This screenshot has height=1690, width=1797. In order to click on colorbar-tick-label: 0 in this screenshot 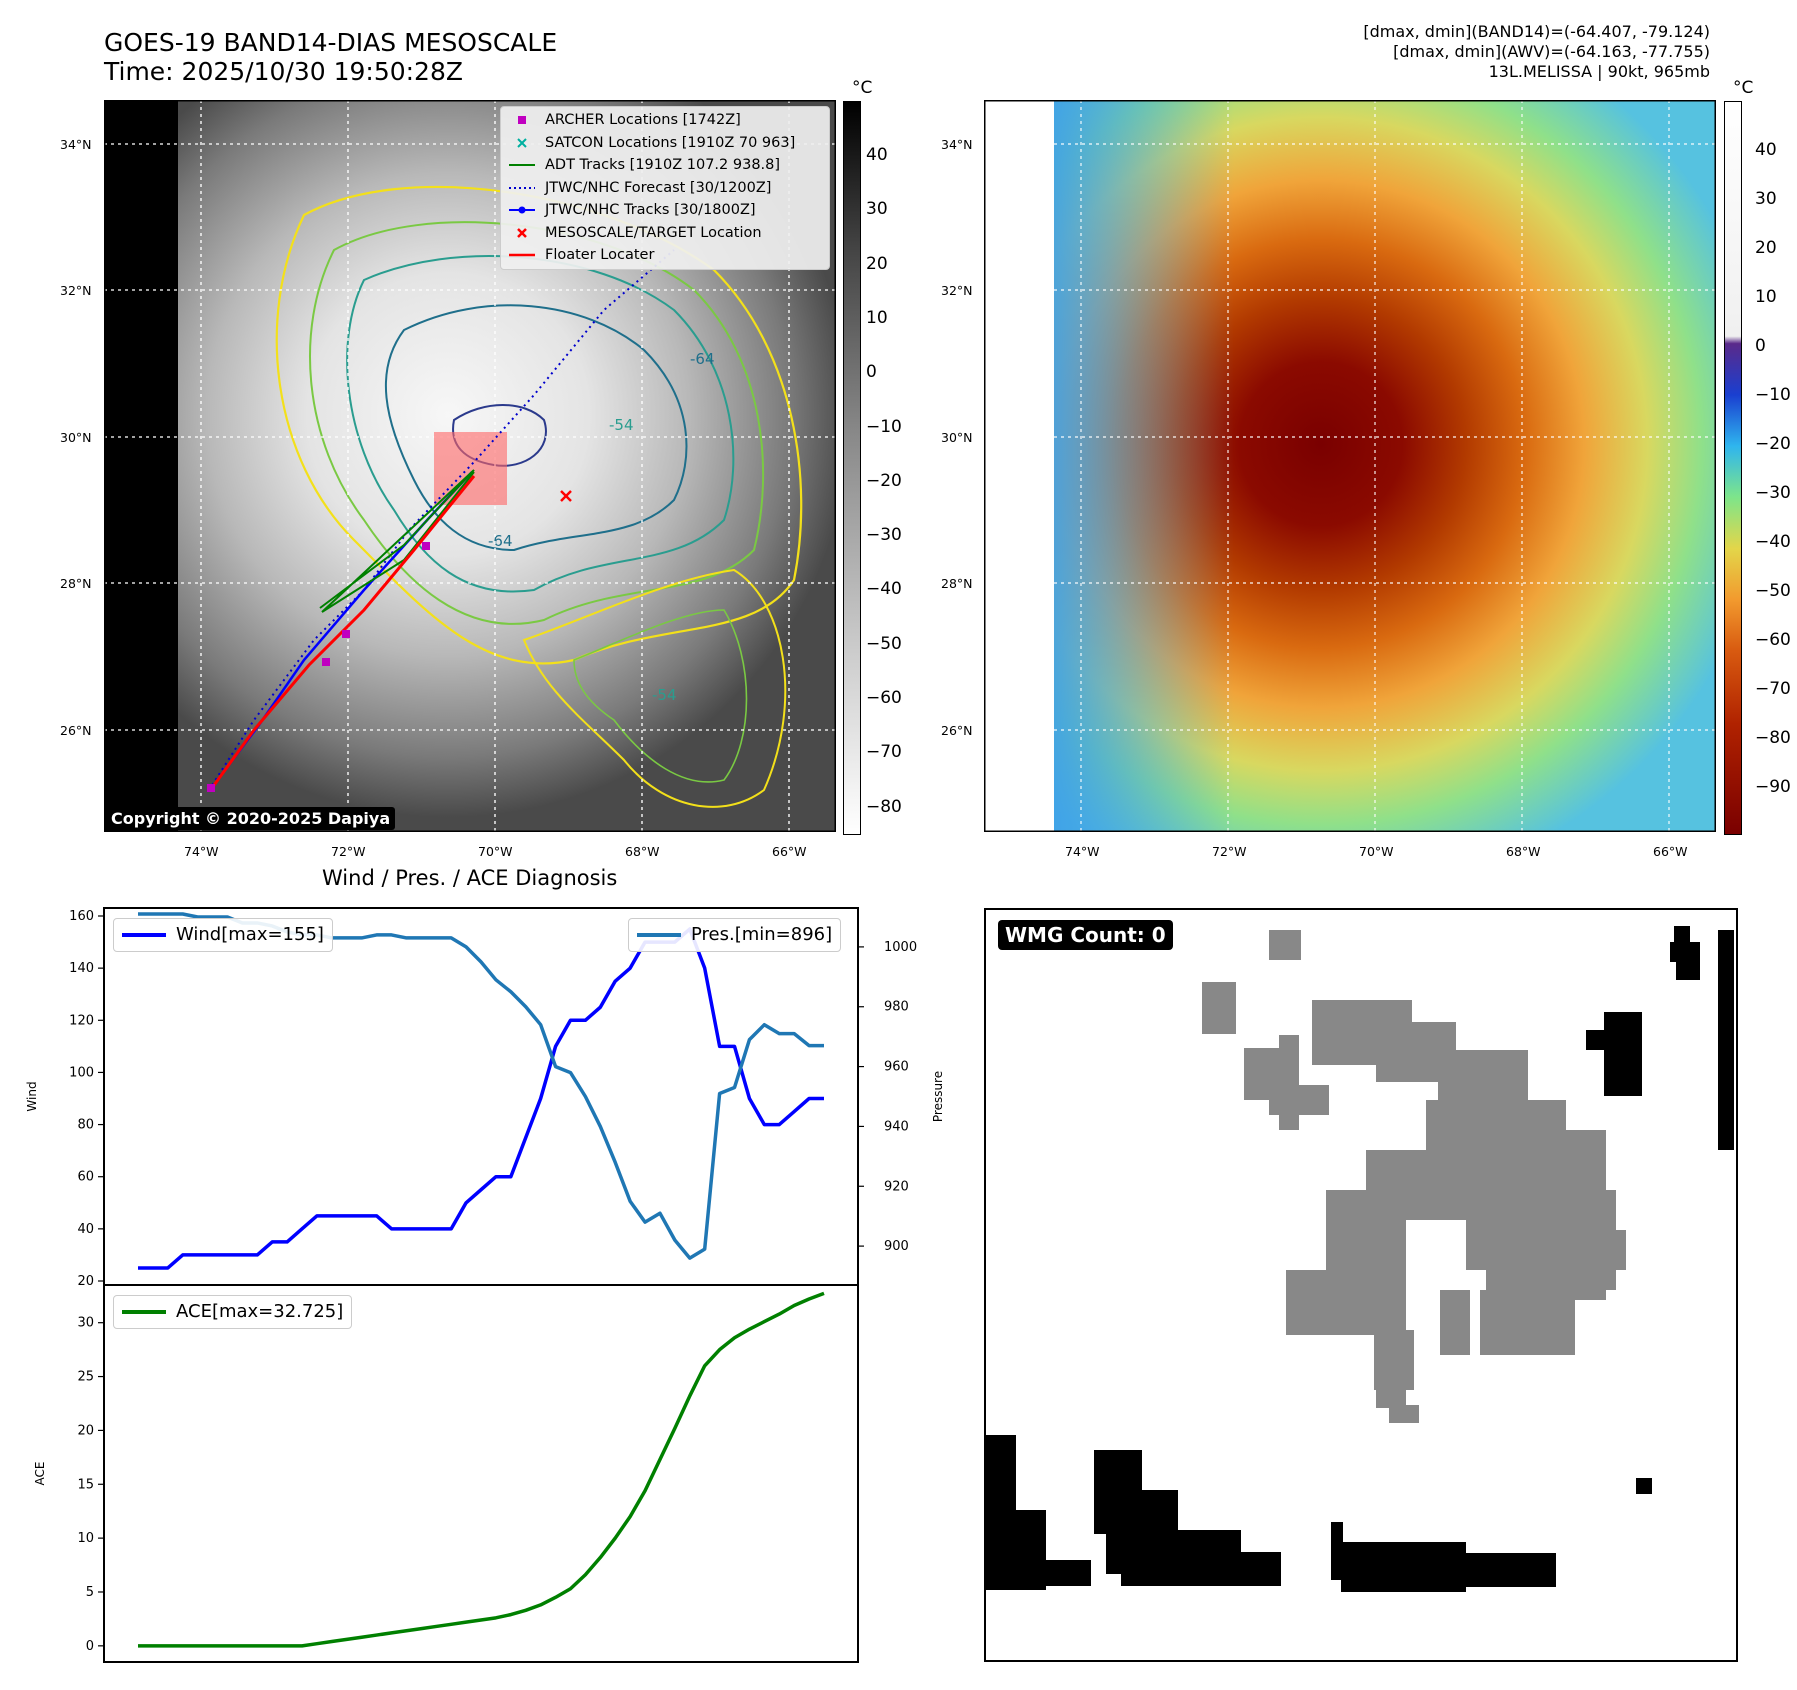, I will do `click(1760, 346)`.